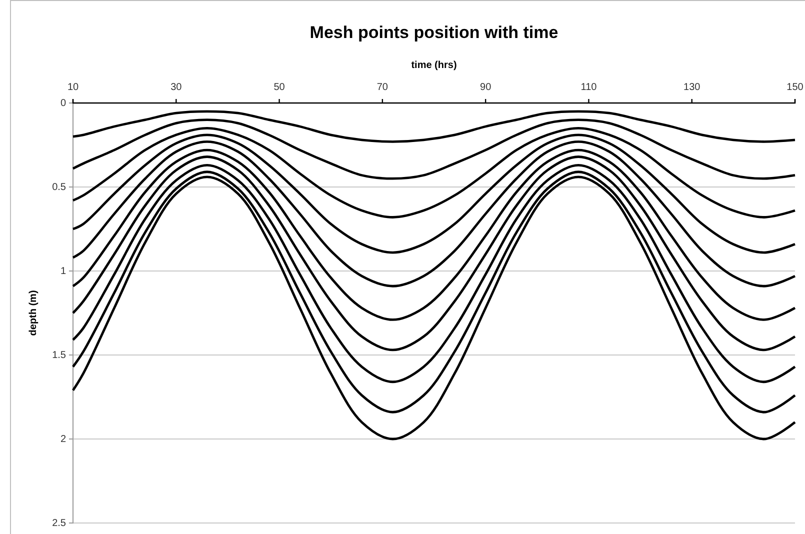 The height and width of the screenshot is (534, 805). I want to click on x-tick-label: 30, so click(176, 87).